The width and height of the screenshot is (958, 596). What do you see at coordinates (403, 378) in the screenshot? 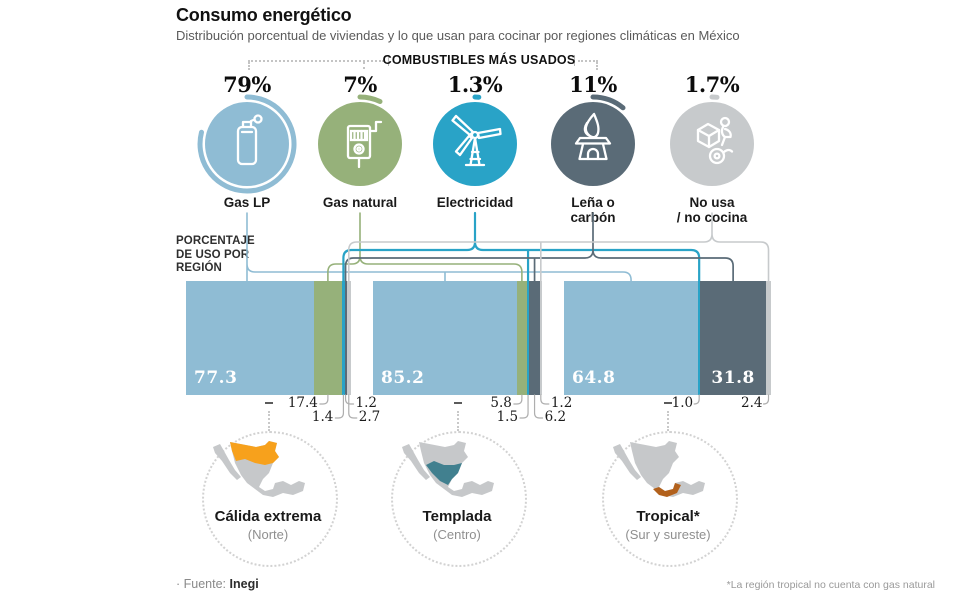
I see `bar-value-label: 85.2` at bounding box center [403, 378].